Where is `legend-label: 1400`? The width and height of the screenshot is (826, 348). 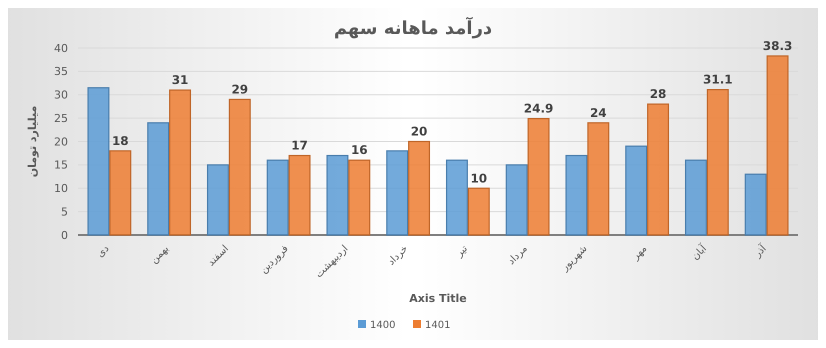 legend-label: 1400 is located at coordinates (383, 325).